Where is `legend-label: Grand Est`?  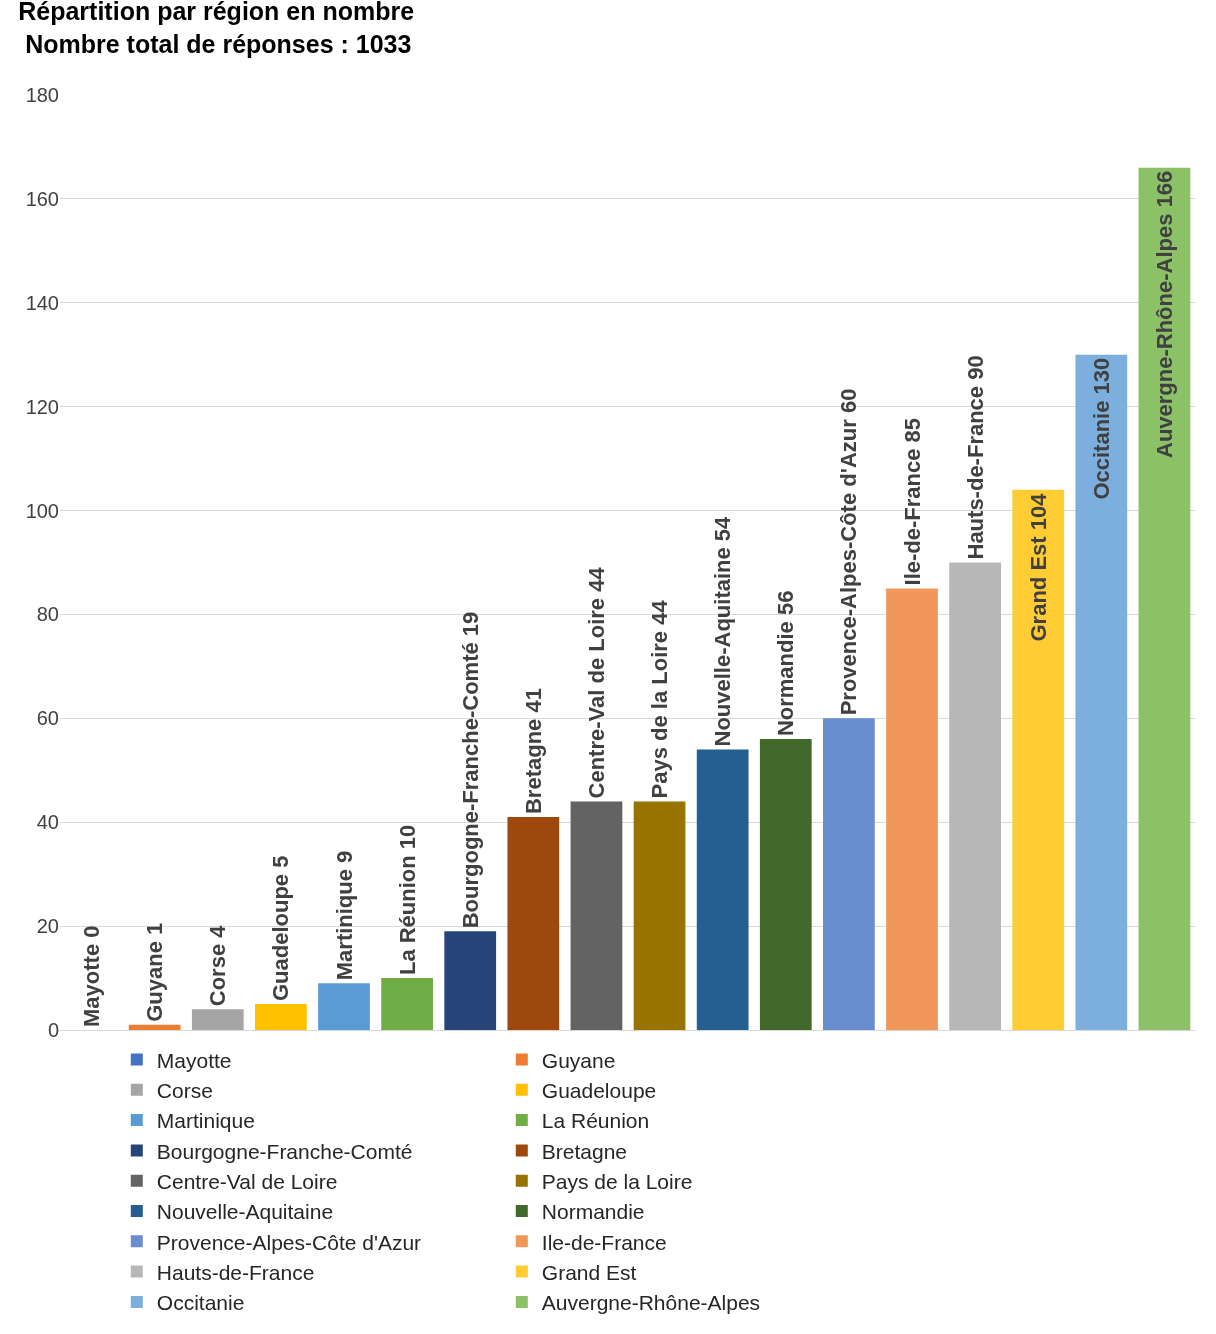
legend-label: Grand Est is located at coordinates (589, 1272).